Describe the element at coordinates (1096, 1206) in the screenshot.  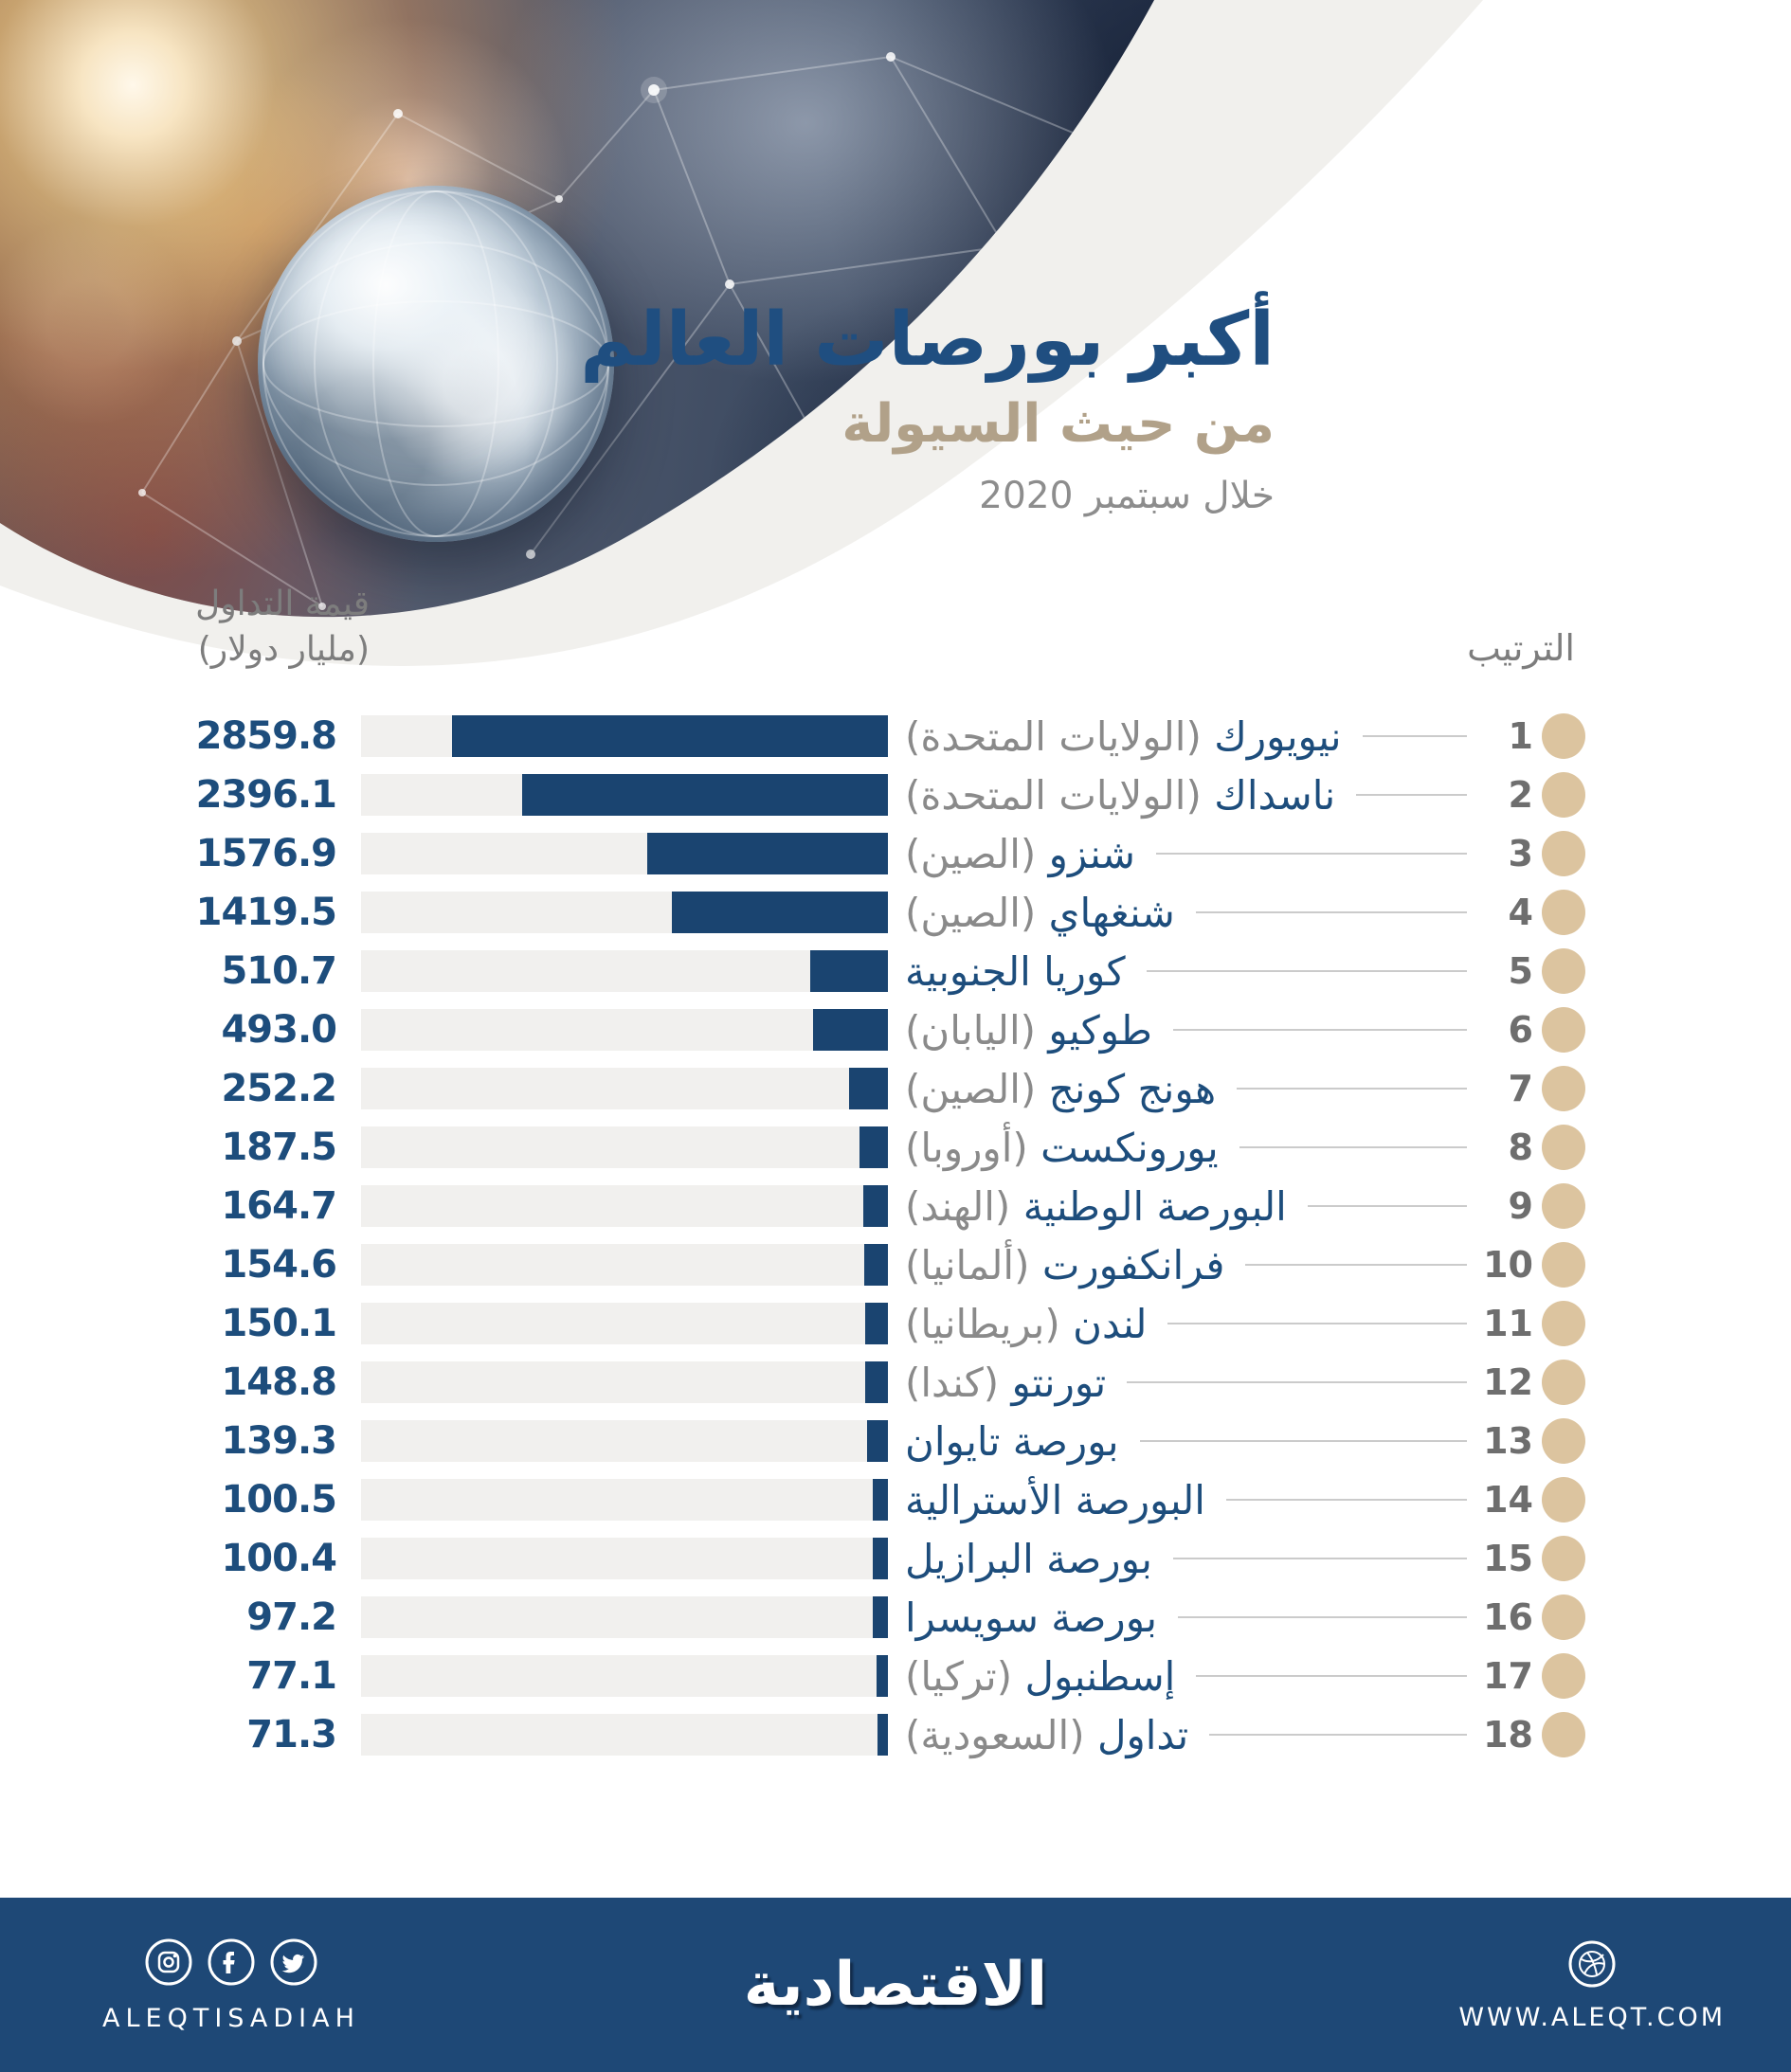
I see `row-label: البورصة الوطنية (الهند)` at that location.